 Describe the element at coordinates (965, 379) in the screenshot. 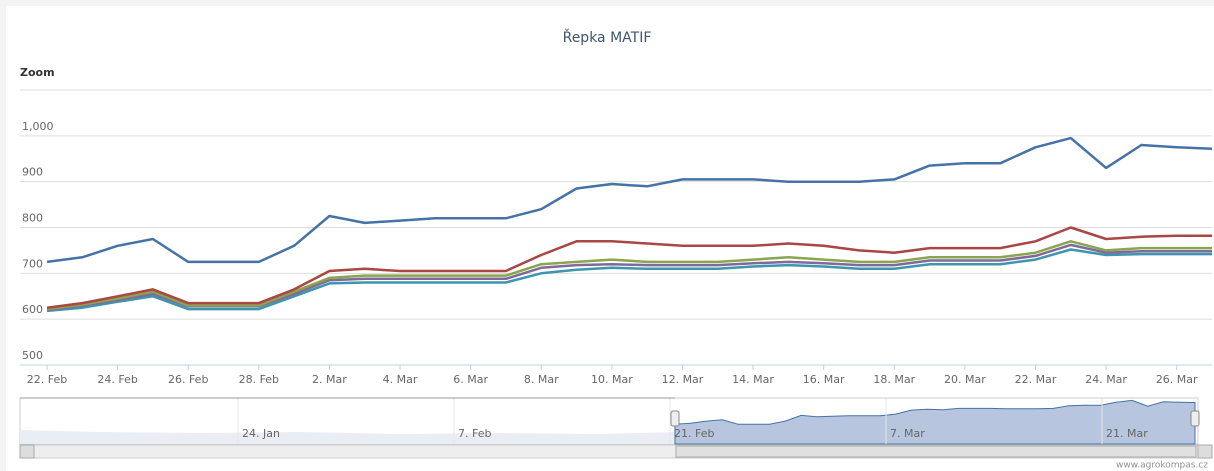

I see `x-tick-label: 20. Mar` at that location.